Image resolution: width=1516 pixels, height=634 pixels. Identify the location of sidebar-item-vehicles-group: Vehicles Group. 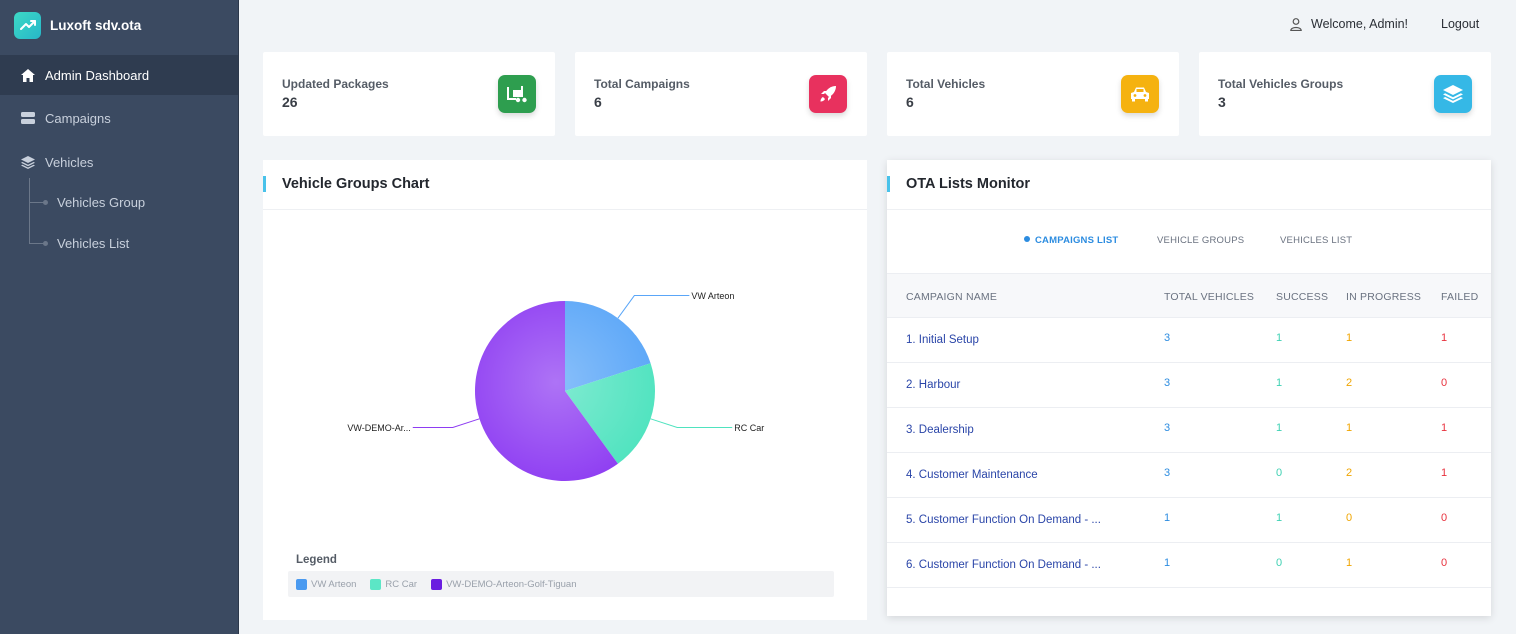
(119, 202).